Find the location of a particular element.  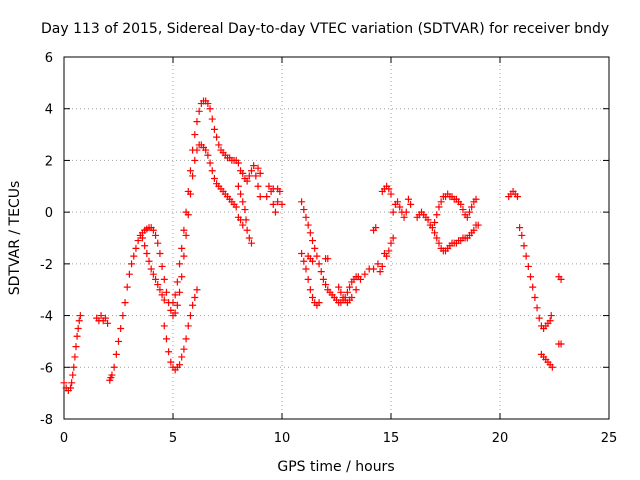

x-tick-label: 5 is located at coordinates (173, 438).